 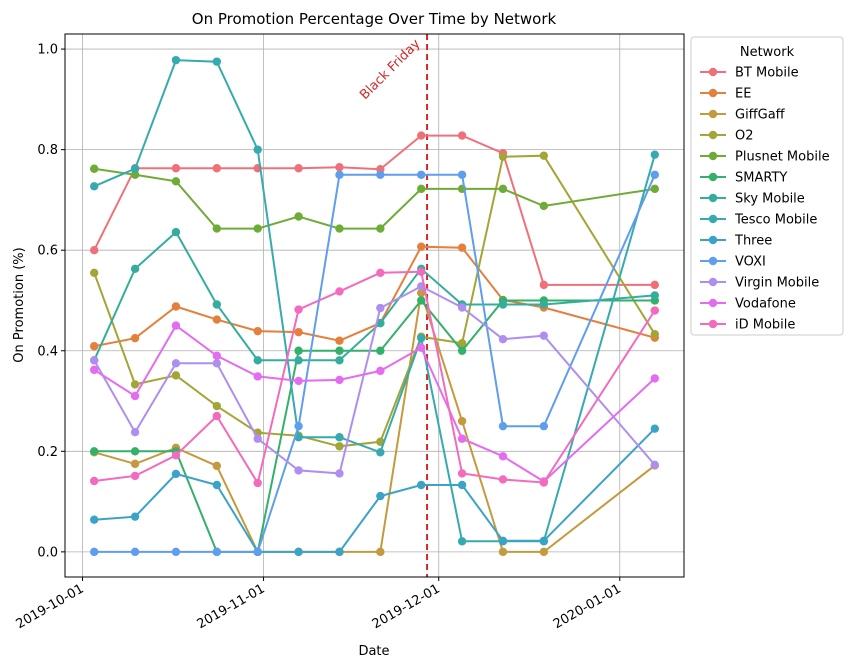 I want to click on legend-label: EE, so click(x=743, y=94).